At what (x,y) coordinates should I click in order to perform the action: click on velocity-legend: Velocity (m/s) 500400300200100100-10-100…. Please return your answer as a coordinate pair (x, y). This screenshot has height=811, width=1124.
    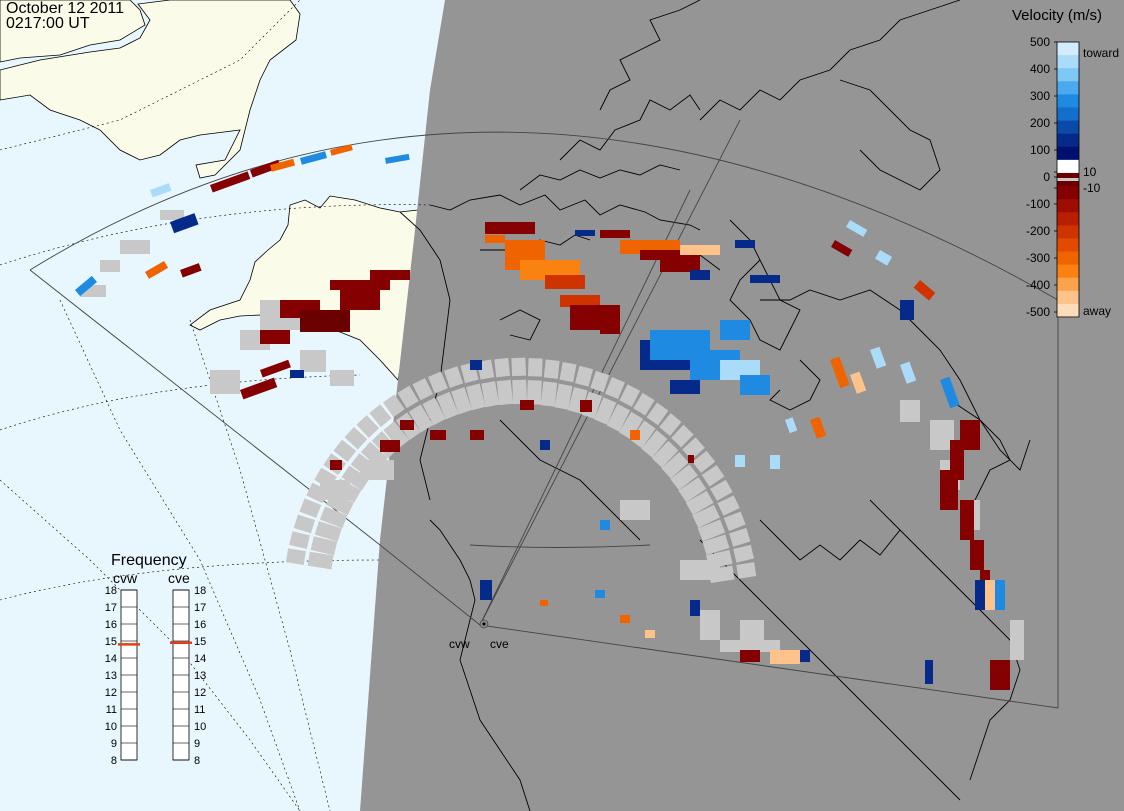
    Looking at the image, I should click on (1065, 163).